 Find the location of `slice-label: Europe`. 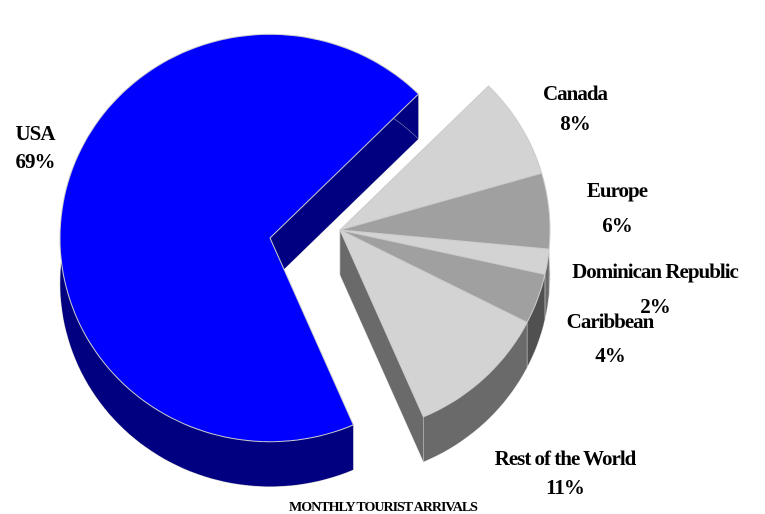

slice-label: Europe is located at coordinates (617, 190).